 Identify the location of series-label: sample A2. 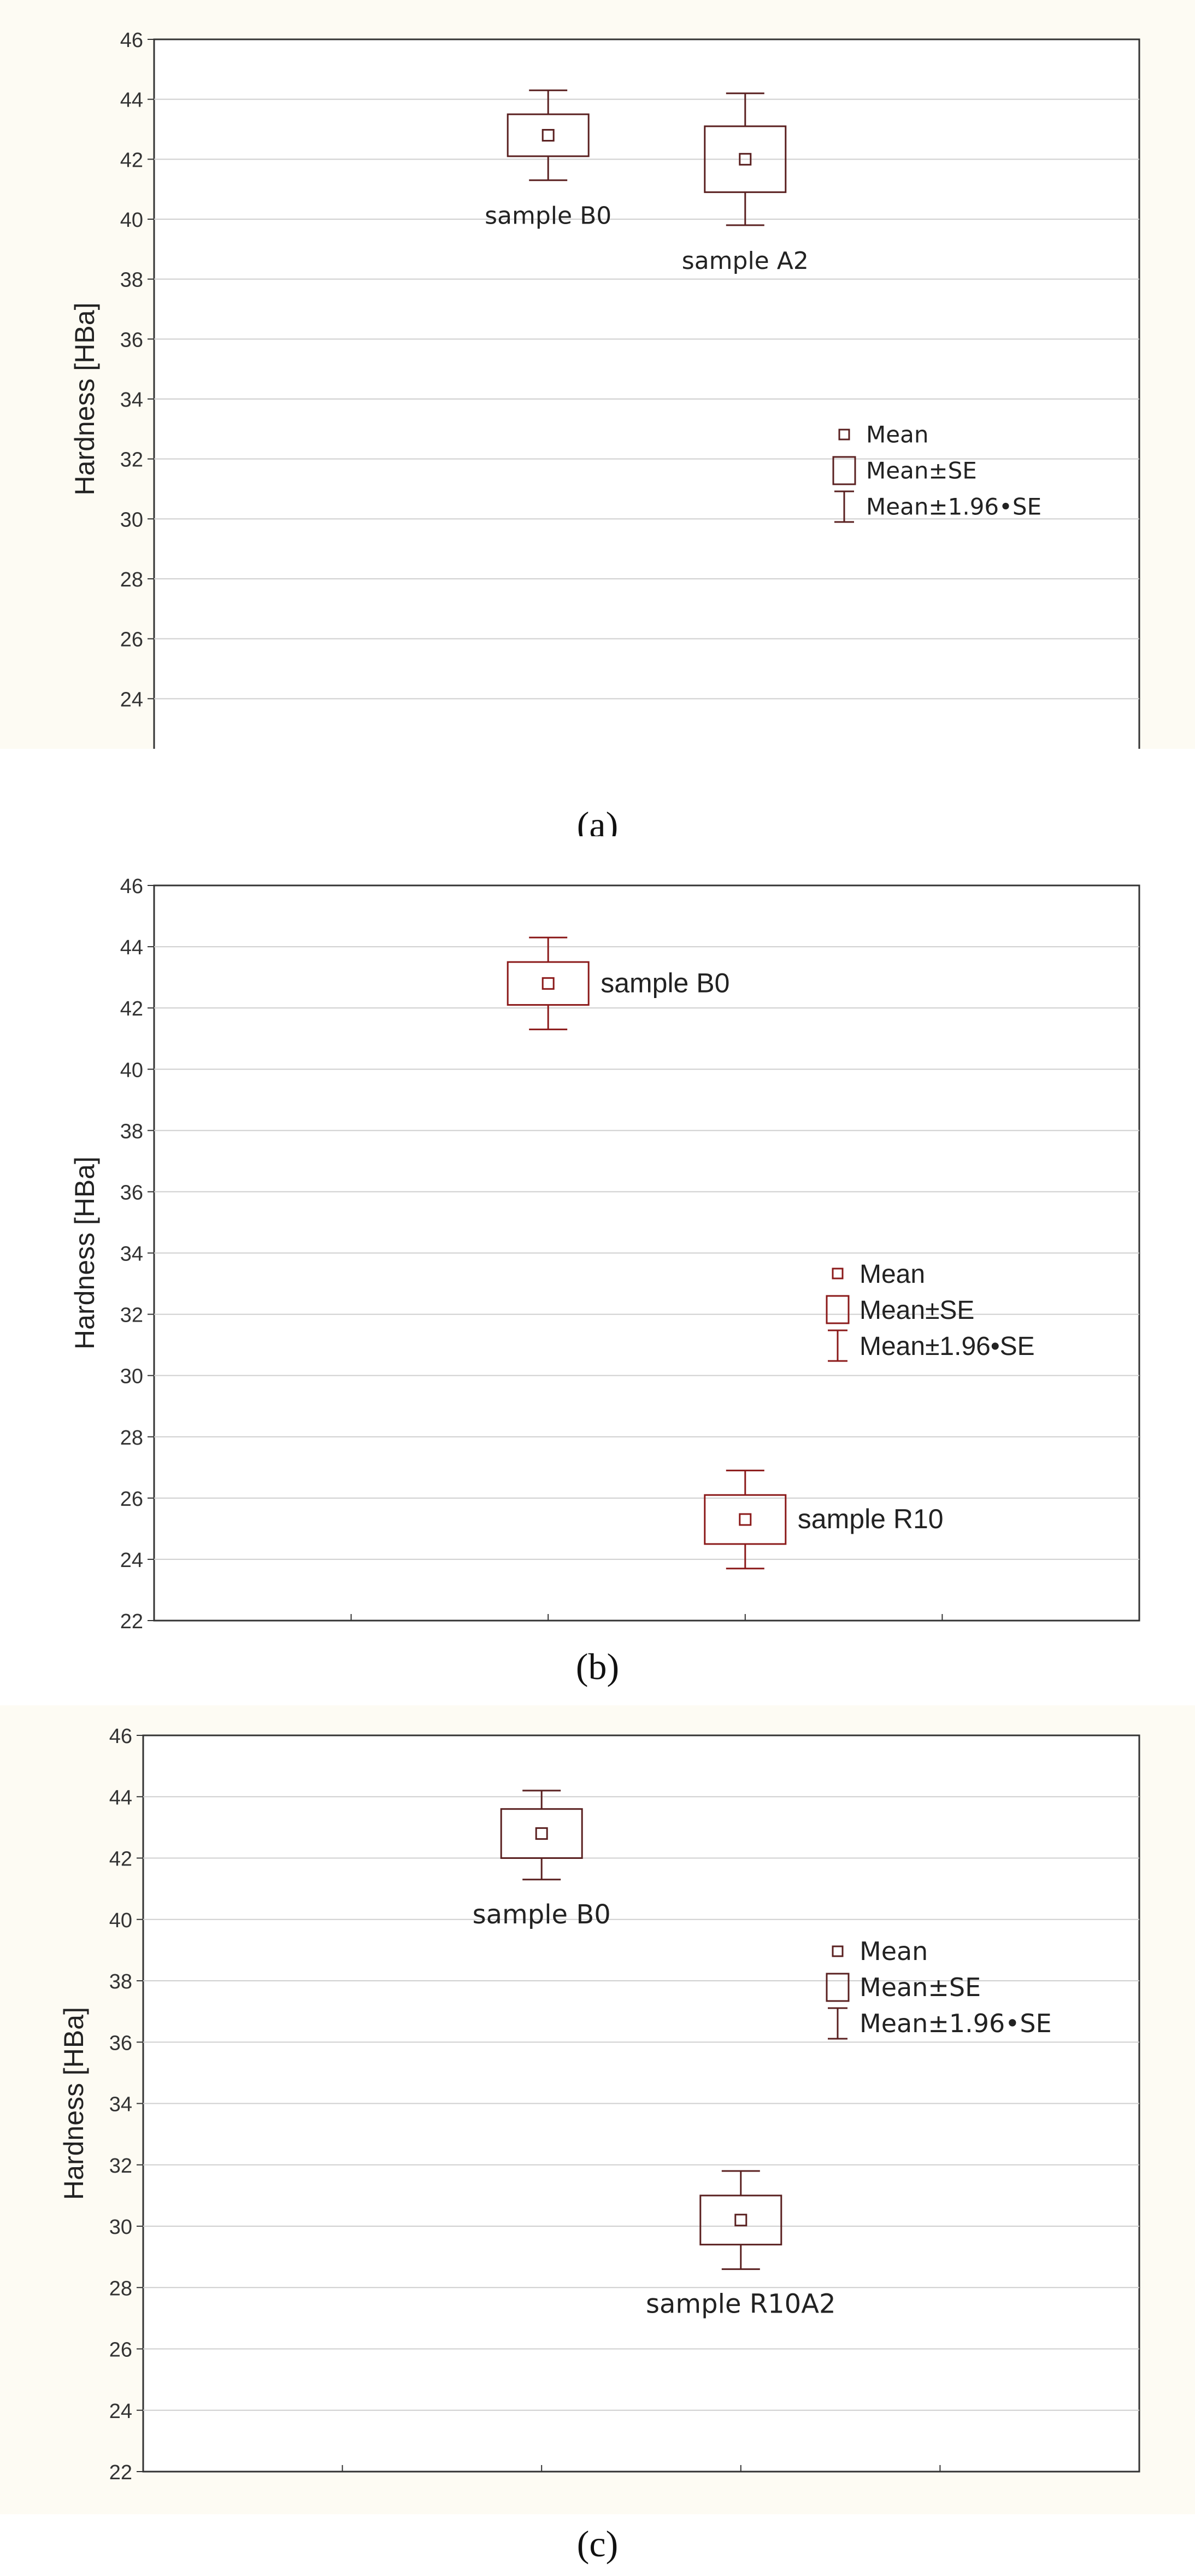
(746, 261).